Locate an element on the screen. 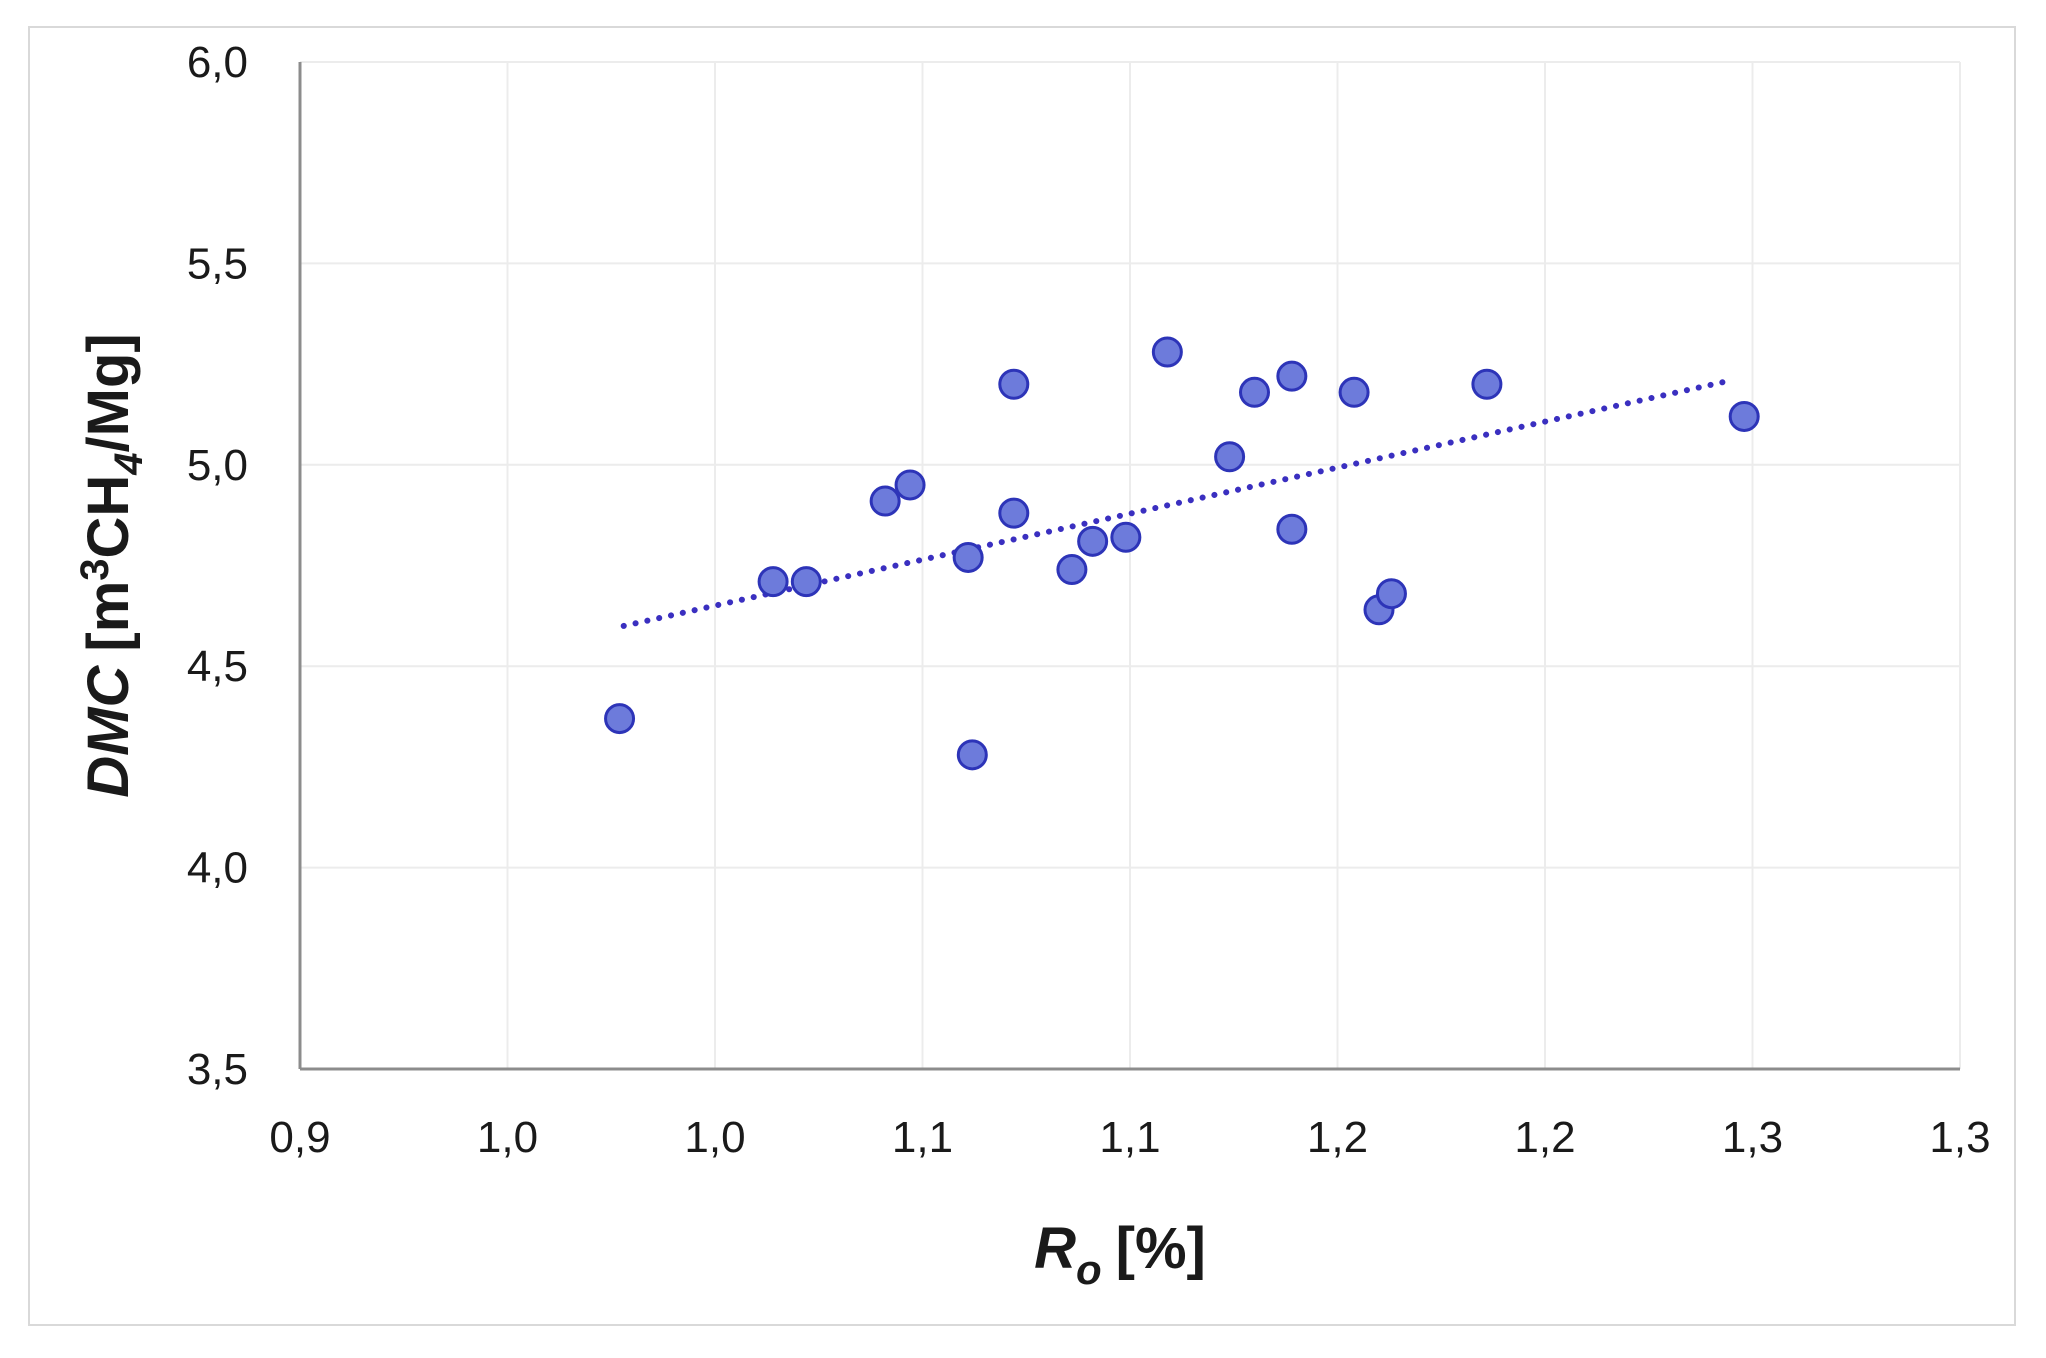  trendline-layer is located at coordinates (1177, 503).